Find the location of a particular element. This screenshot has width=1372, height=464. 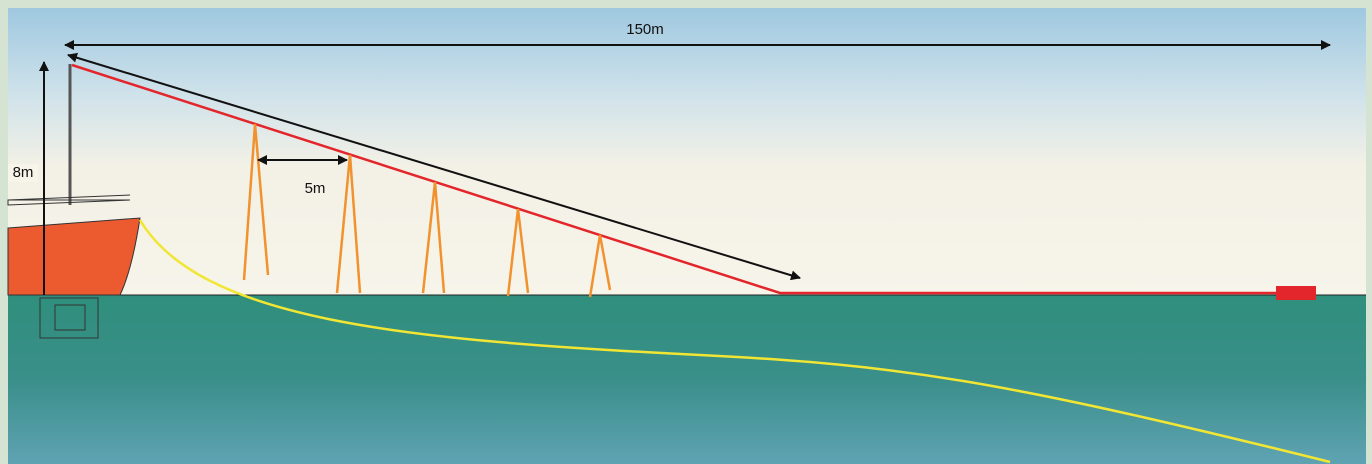

spacing-label: 5m is located at coordinates (315, 188).